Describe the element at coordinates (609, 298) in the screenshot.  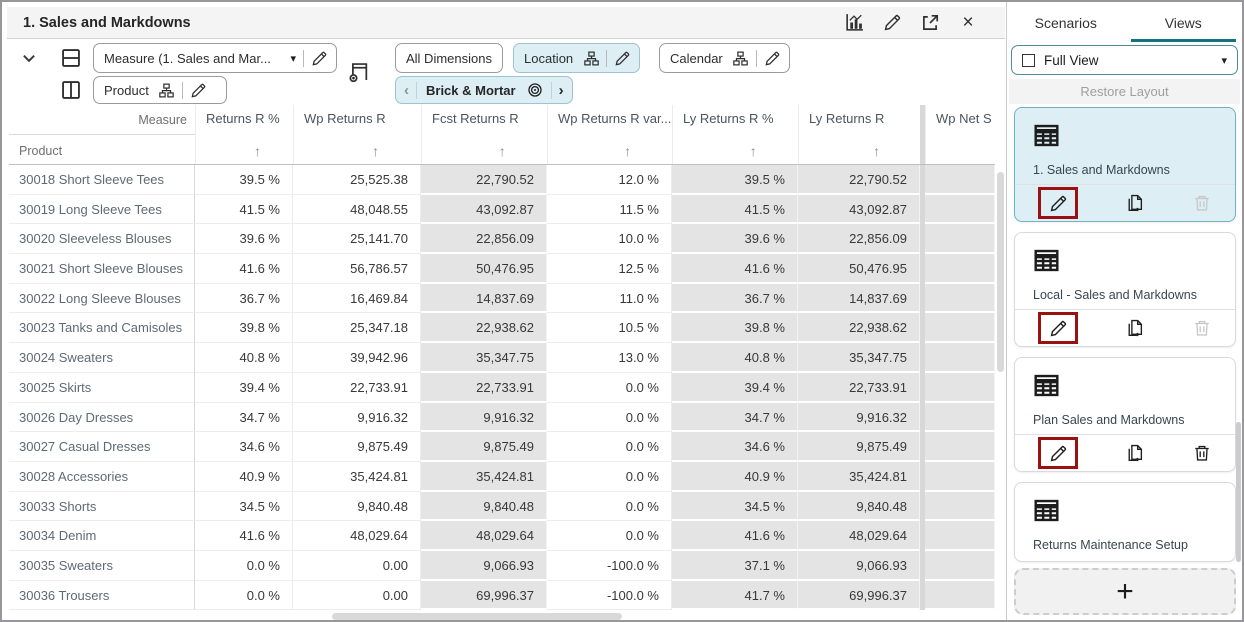
I see `data-cell: 11.0 %` at that location.